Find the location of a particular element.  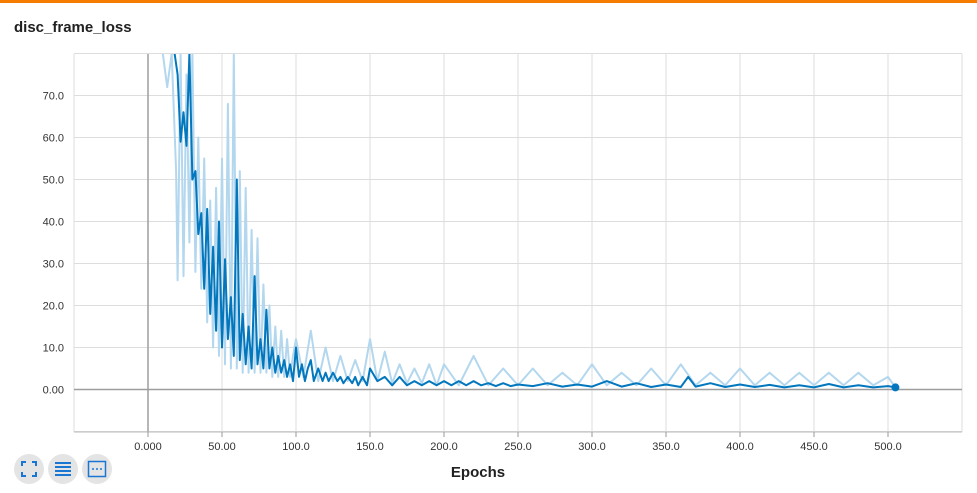

y-tick-label: 40.0 is located at coordinates (53, 223).